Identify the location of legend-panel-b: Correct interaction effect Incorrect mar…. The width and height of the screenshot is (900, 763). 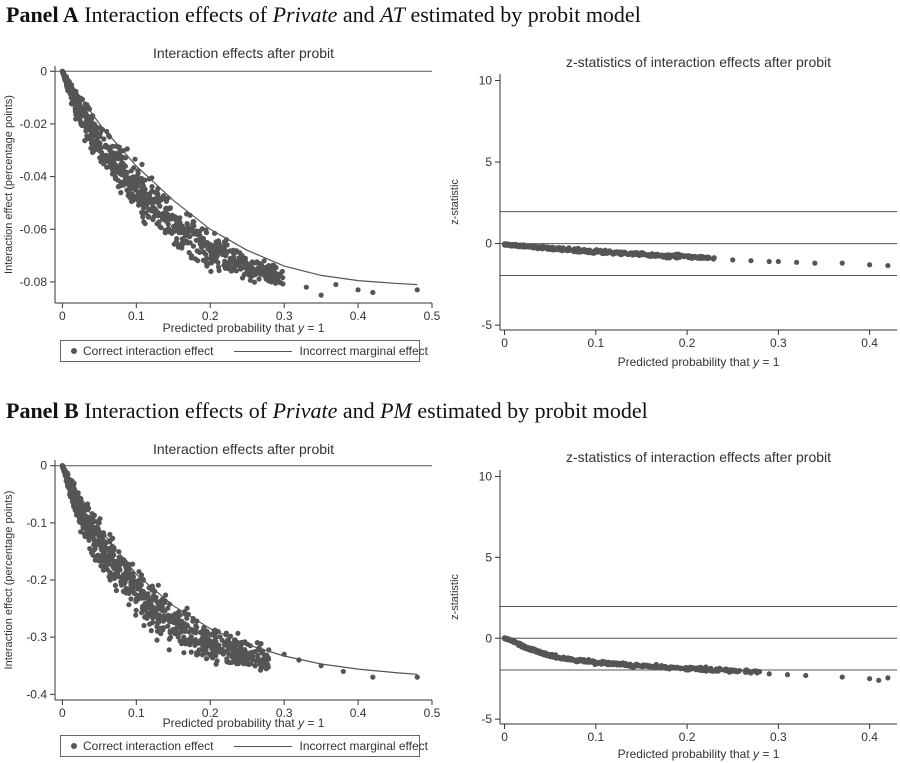
(244, 746).